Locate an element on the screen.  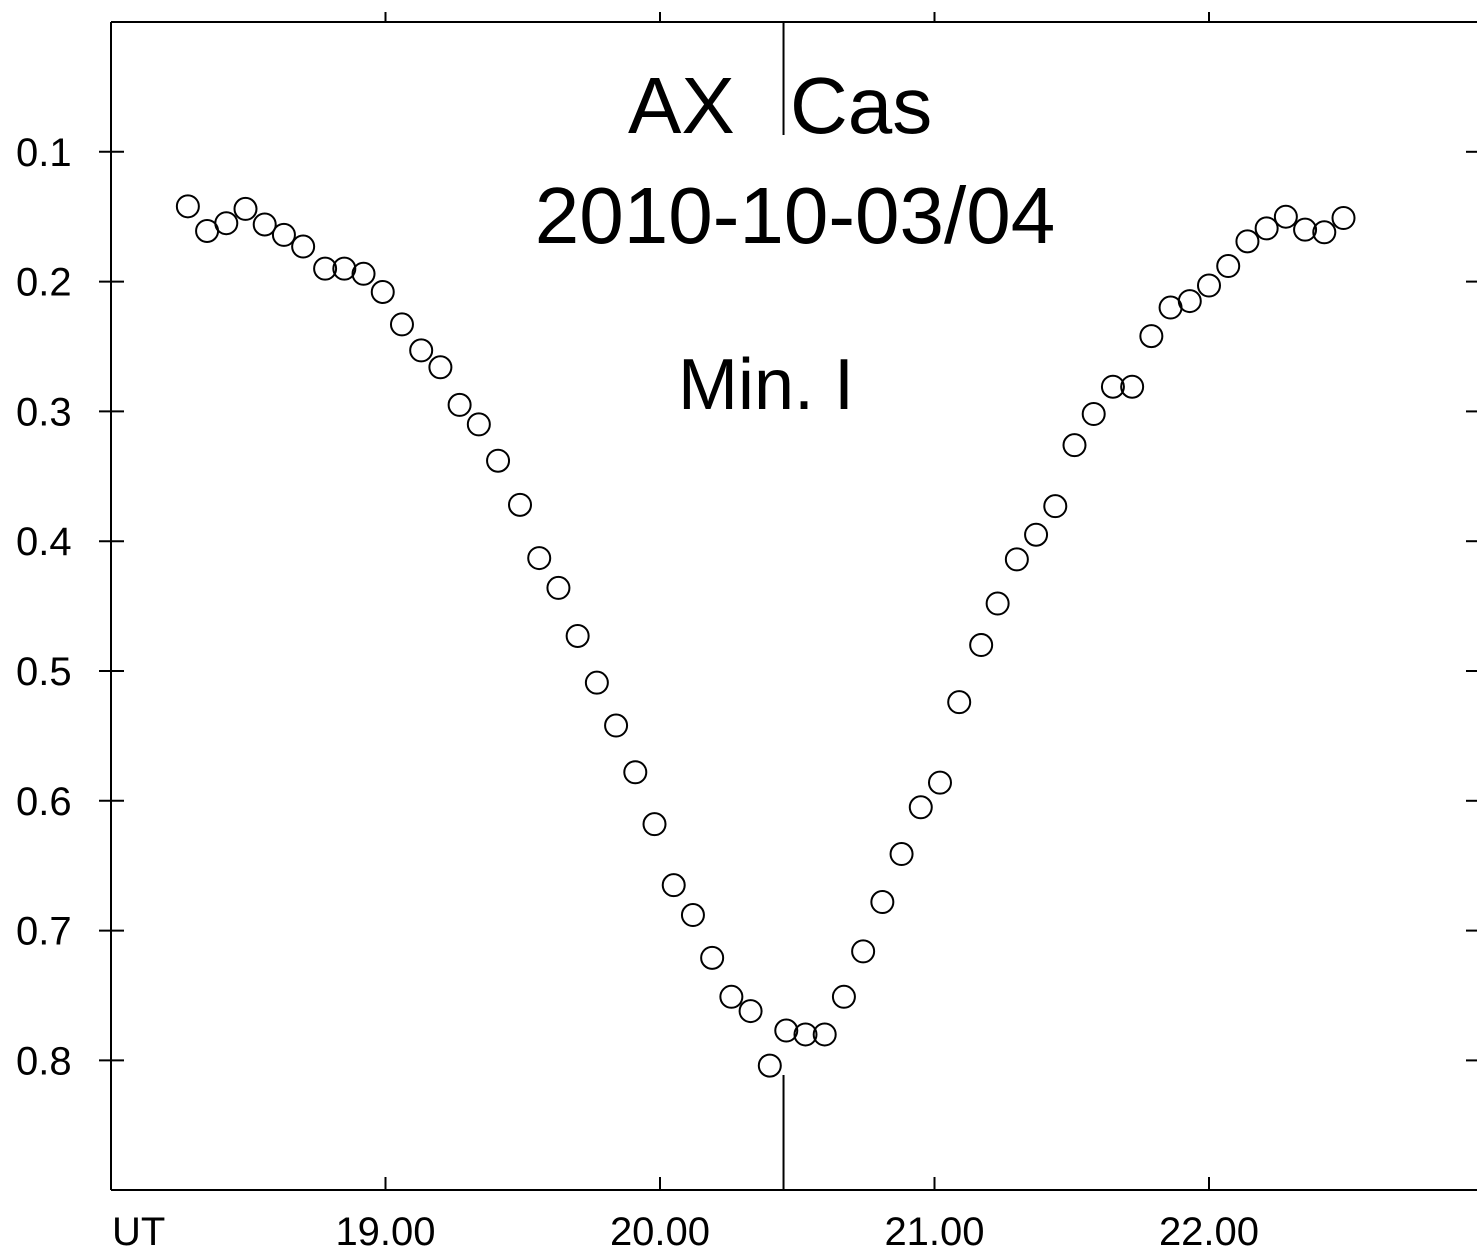
minimum-annotation: Min. I is located at coordinates (766, 385).